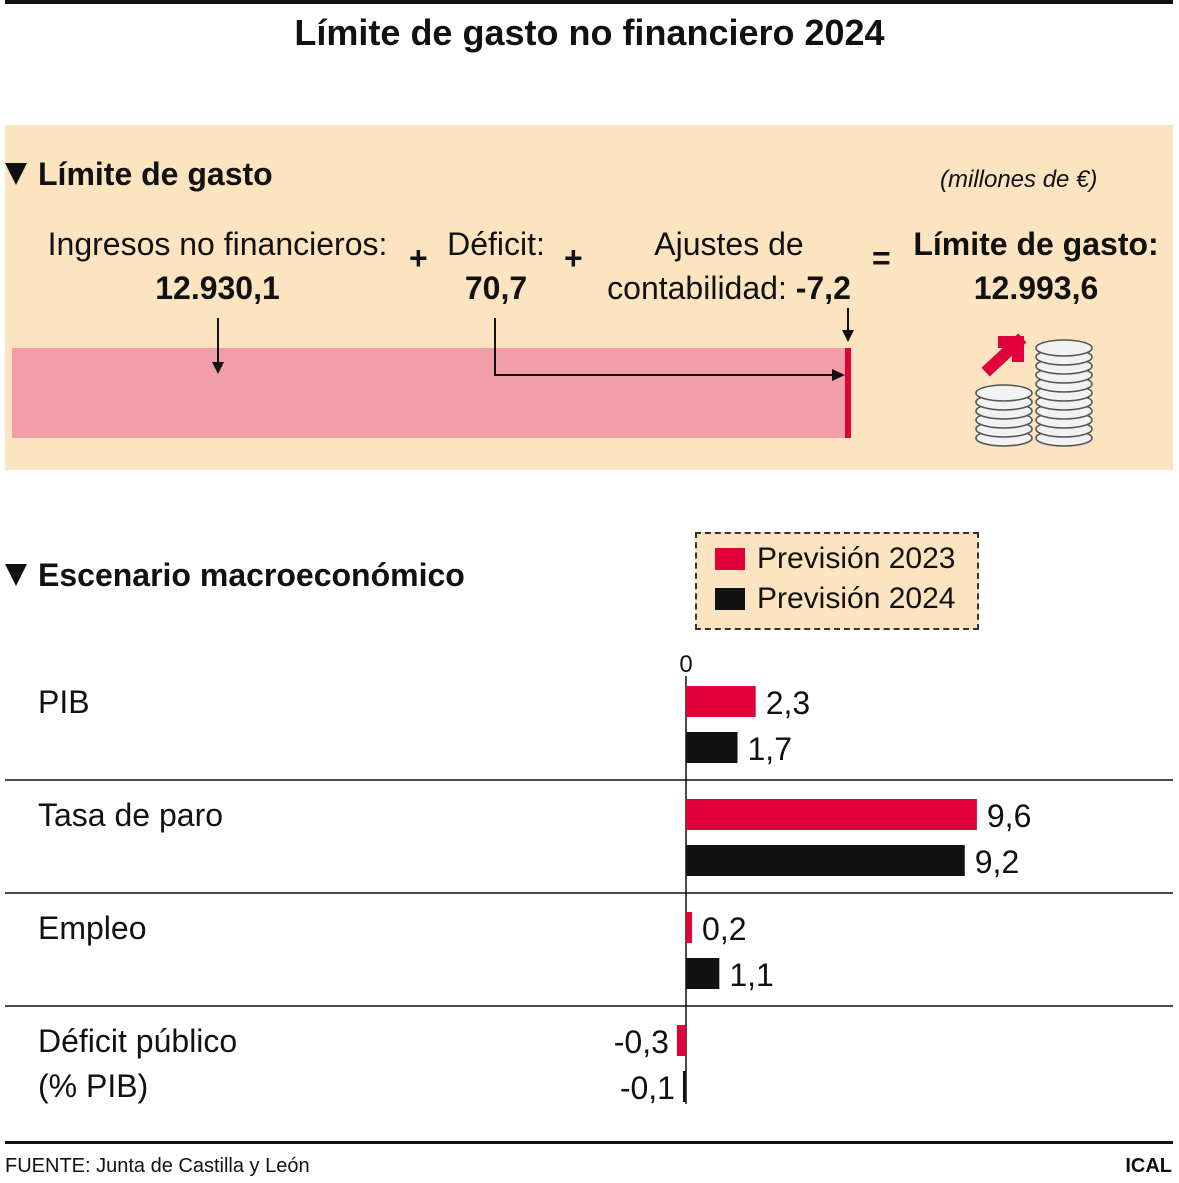 The height and width of the screenshot is (1183, 1179). Describe the element at coordinates (217, 288) in the screenshot. I see `income-value: 12.930,1` at that location.